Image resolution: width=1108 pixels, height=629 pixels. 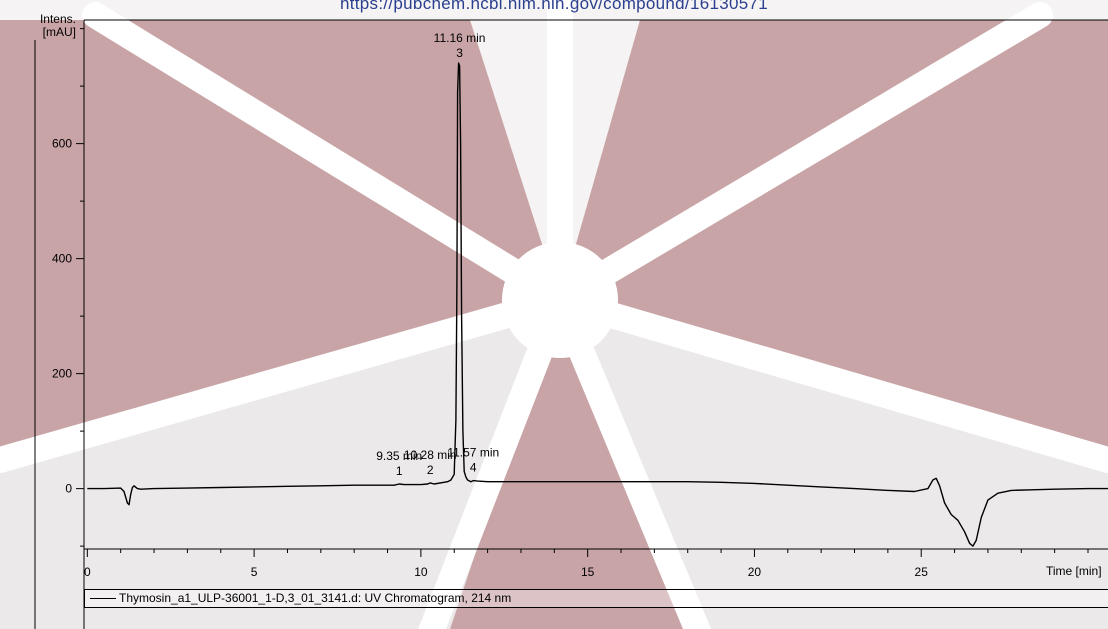 What do you see at coordinates (399, 471) in the screenshot?
I see `peak-number-label: 1` at bounding box center [399, 471].